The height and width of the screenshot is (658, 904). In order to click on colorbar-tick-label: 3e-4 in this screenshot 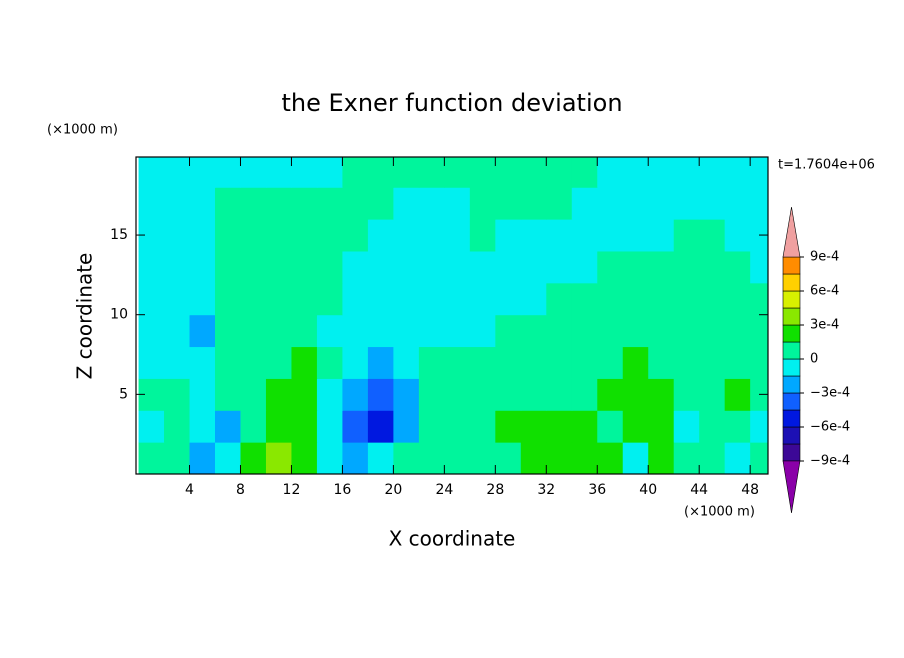, I will do `click(824, 325)`.